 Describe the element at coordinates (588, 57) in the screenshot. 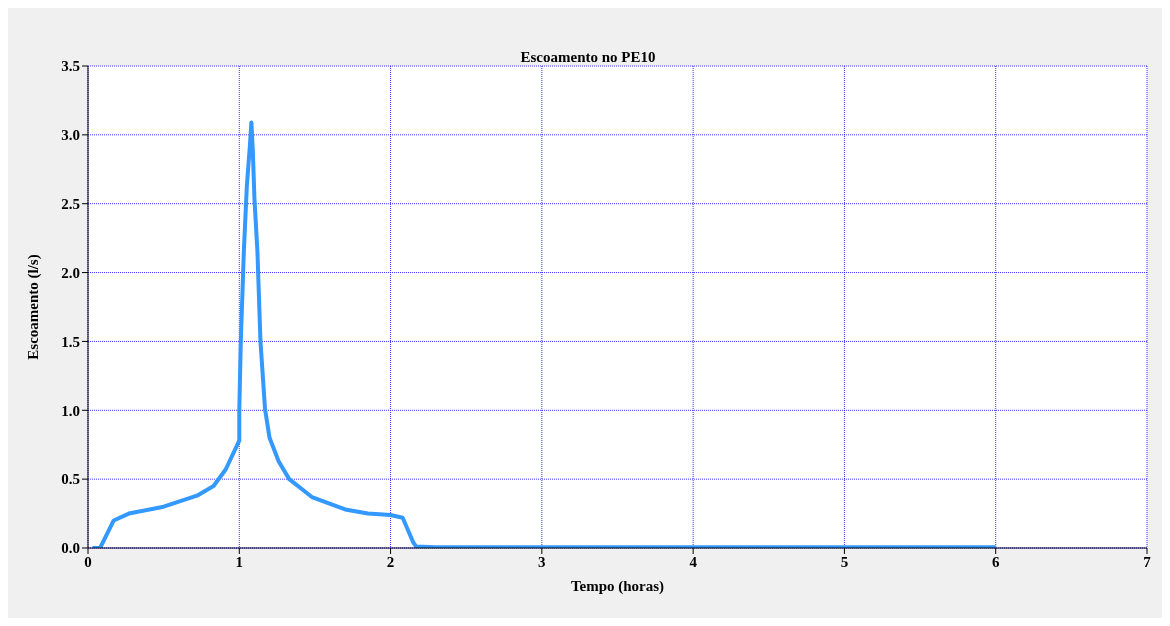

I see `chart-title: Escoamento no PE10` at that location.